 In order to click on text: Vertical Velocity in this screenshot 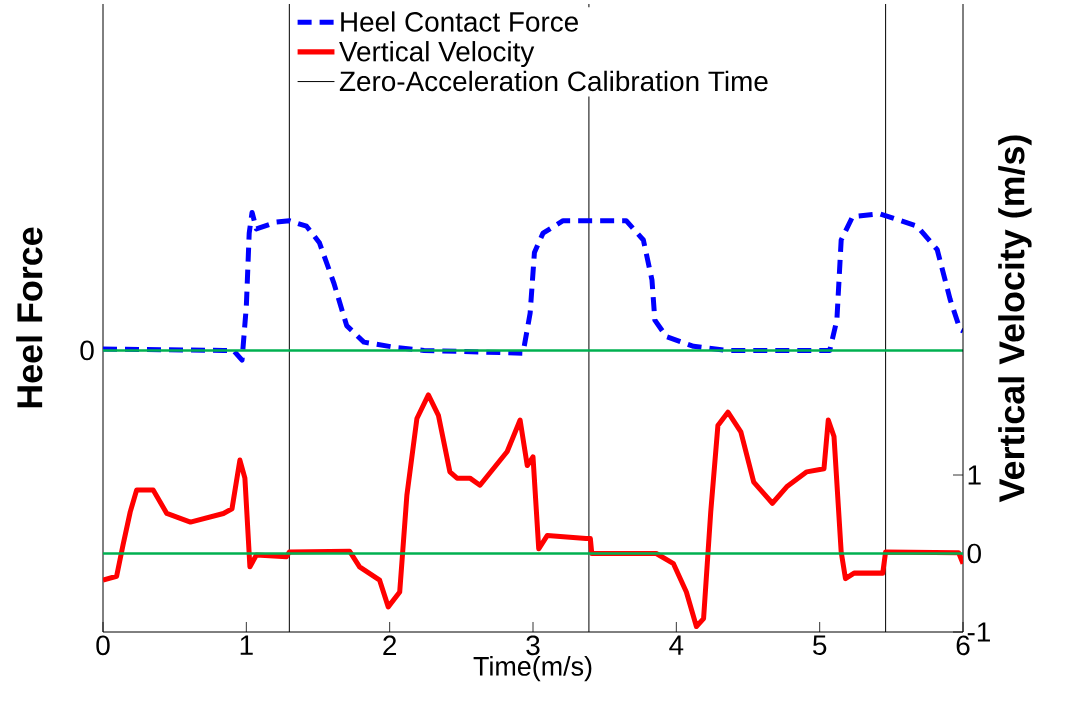, I will do `click(437, 54)`.